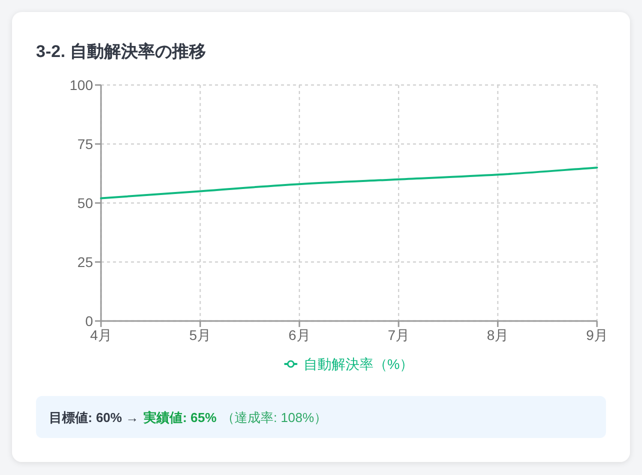 This screenshot has width=642, height=475. What do you see at coordinates (85, 262) in the screenshot?
I see `y-tick-label: 25` at bounding box center [85, 262].